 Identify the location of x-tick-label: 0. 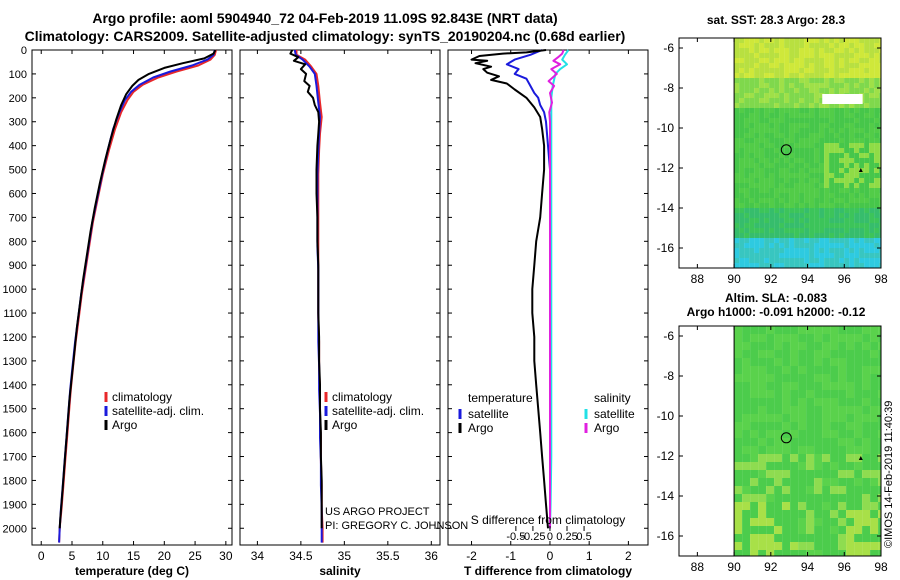
(550, 556).